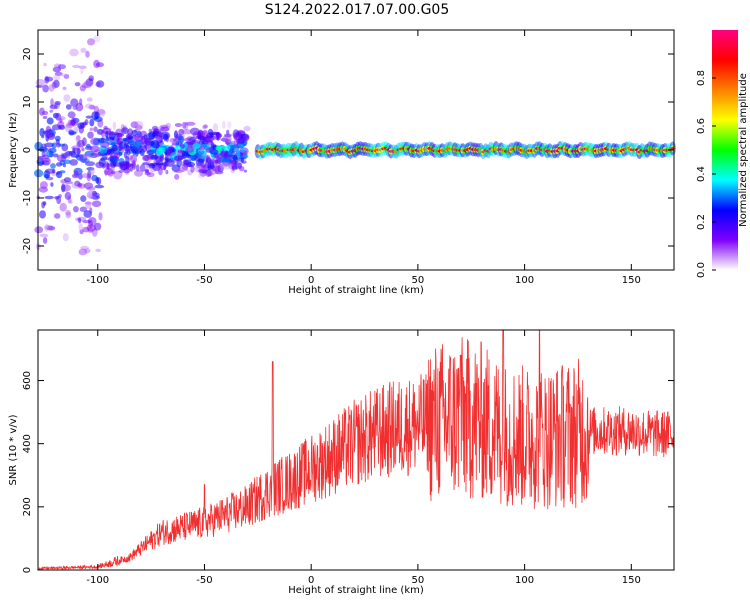 The width and height of the screenshot is (750, 600). What do you see at coordinates (311, 280) in the screenshot?
I see `spectrogram-x-tick-label: 0` at bounding box center [311, 280].